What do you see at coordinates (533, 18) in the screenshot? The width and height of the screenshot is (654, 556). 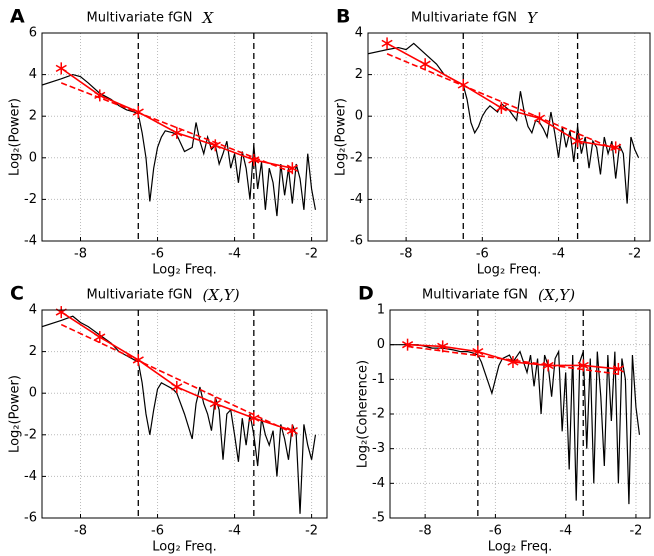 I see `title-symbol: Y` at bounding box center [533, 18].